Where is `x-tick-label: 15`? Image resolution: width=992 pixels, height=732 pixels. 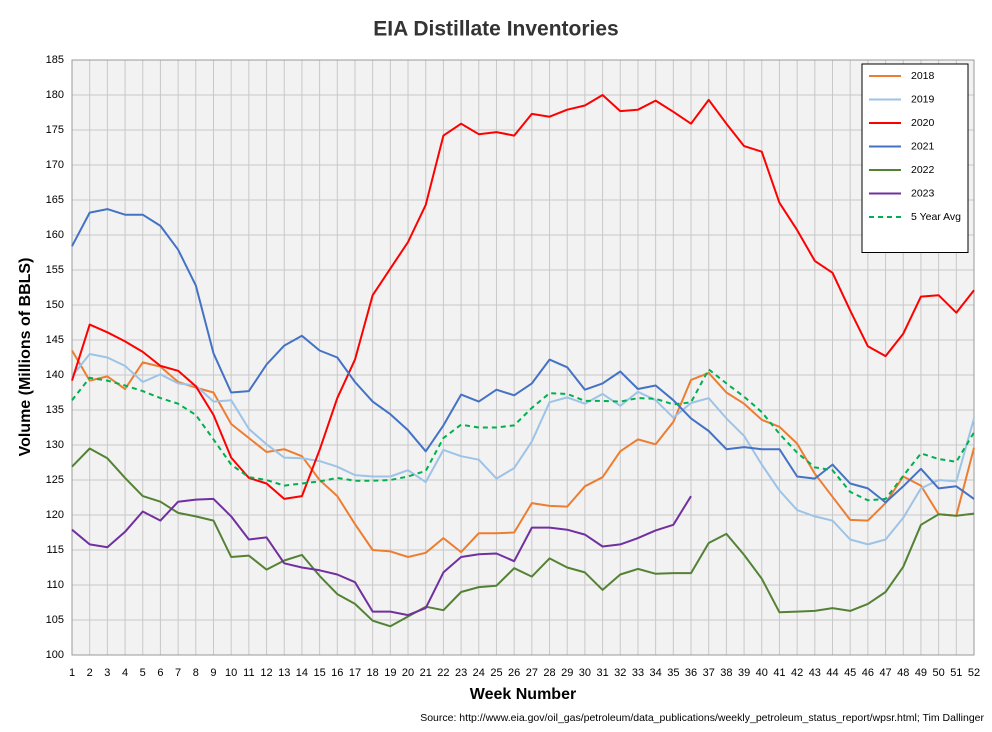 x-tick-label: 15 is located at coordinates (319, 673).